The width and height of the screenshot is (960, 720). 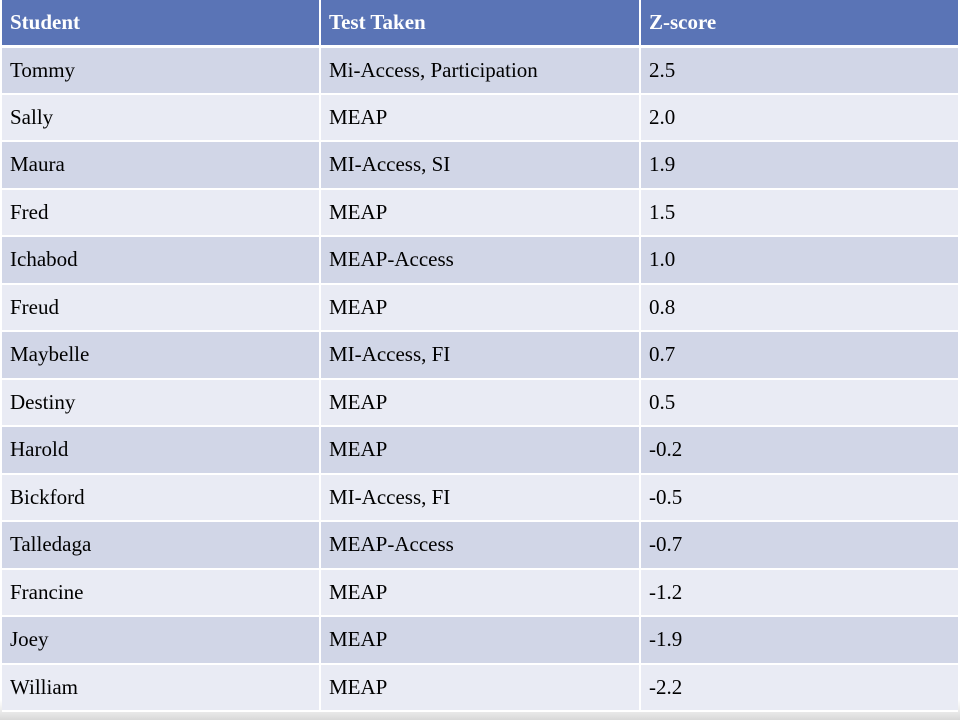 What do you see at coordinates (161, 260) in the screenshot?
I see `cell-student: Ichabod` at bounding box center [161, 260].